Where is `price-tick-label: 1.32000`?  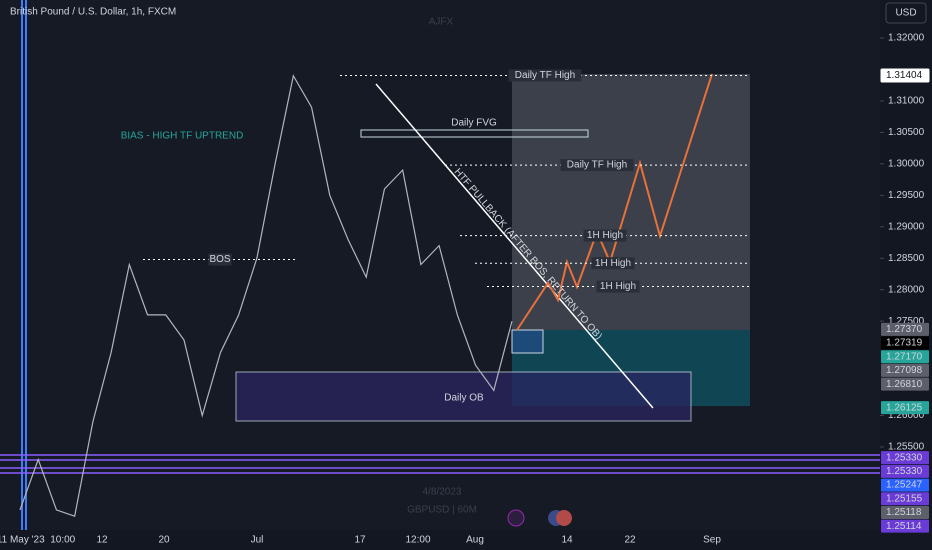 price-tick-label: 1.32000 is located at coordinates (906, 38).